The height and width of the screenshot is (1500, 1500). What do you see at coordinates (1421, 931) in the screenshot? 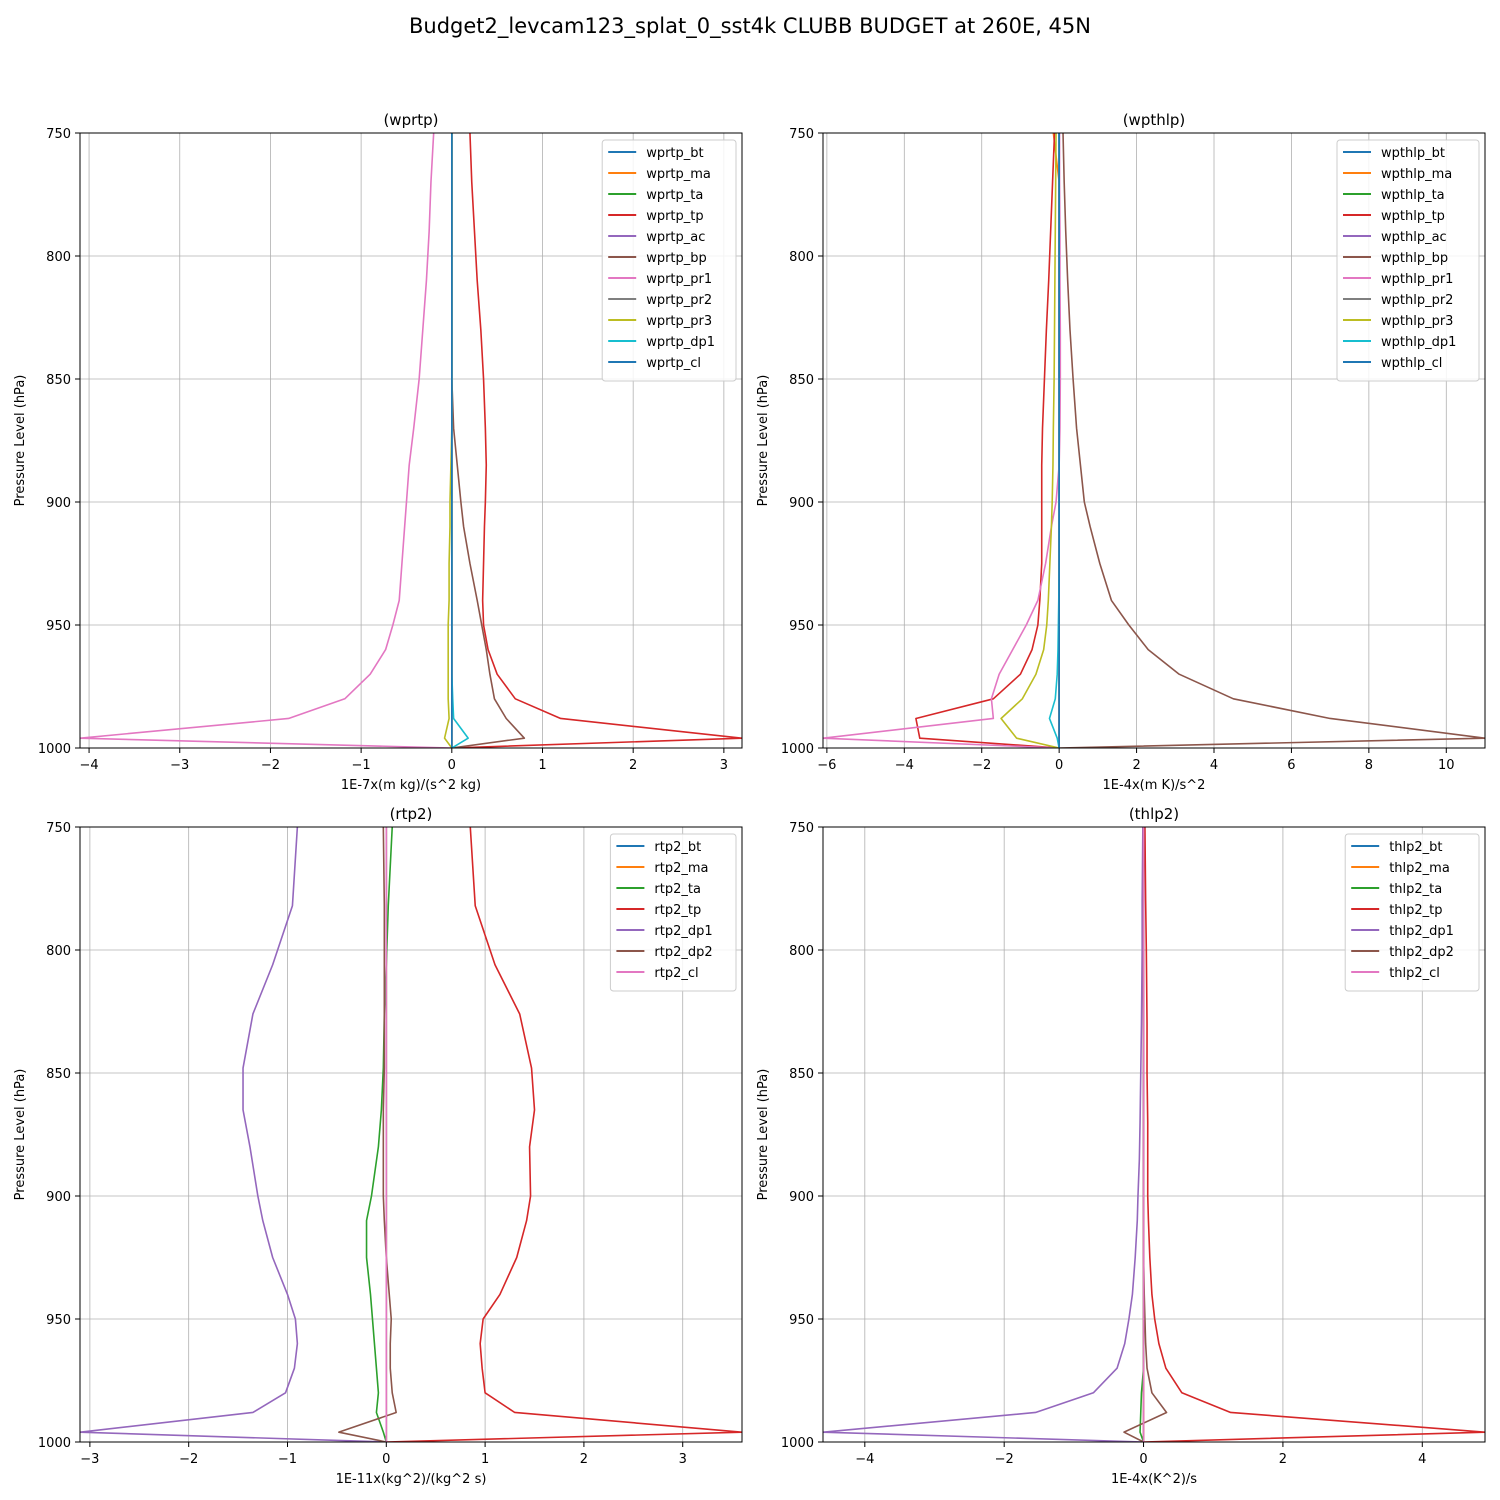
I see `legend-label: thlp2_dp1` at bounding box center [1421, 931].